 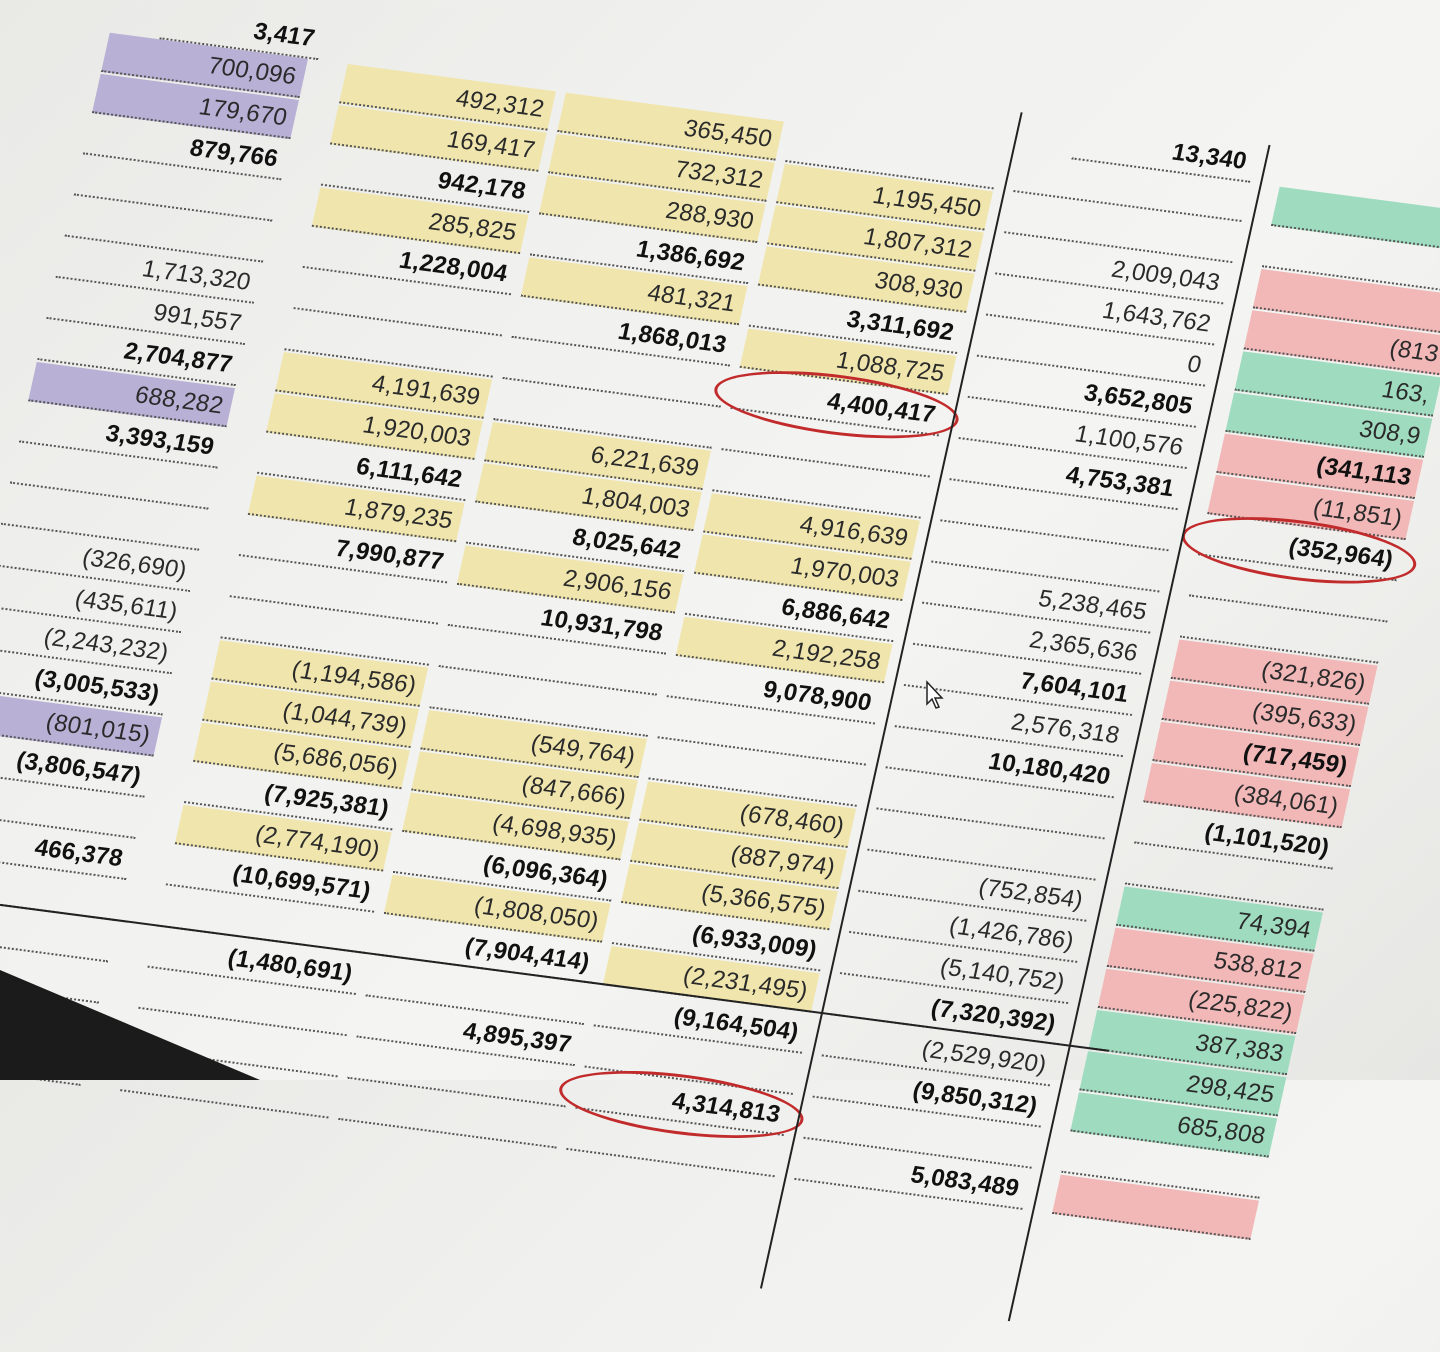 What do you see at coordinates (130, 1025) in the screenshot?
I see `monitor-bezel` at bounding box center [130, 1025].